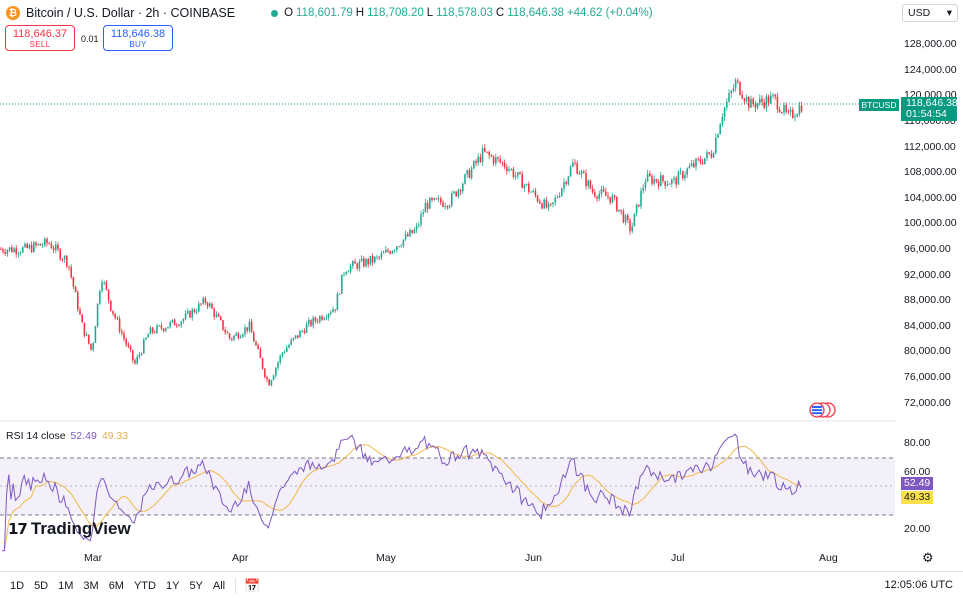  Describe the element at coordinates (138, 38) in the screenshot. I see `buy-button: 118,646.38 BUY` at that location.